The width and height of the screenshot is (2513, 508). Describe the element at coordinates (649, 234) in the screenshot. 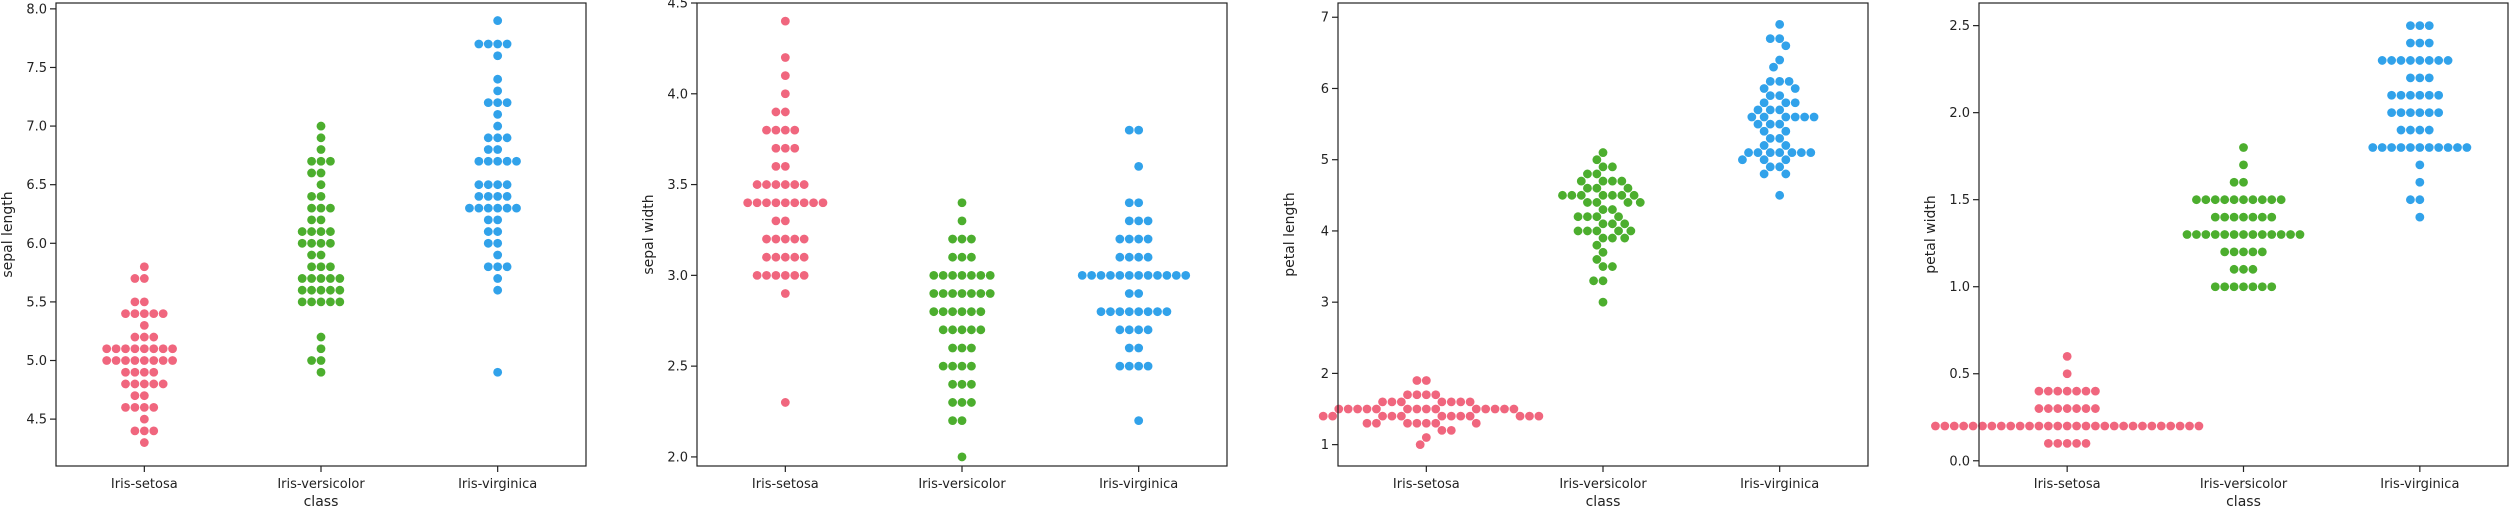

I see `y-axis-label: sepal width` at that location.